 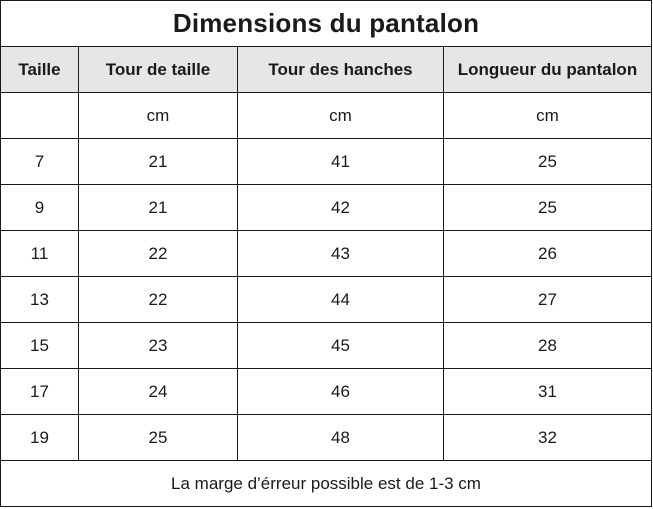 What do you see at coordinates (547, 253) in the screenshot?
I see `cell-length: 26` at bounding box center [547, 253].